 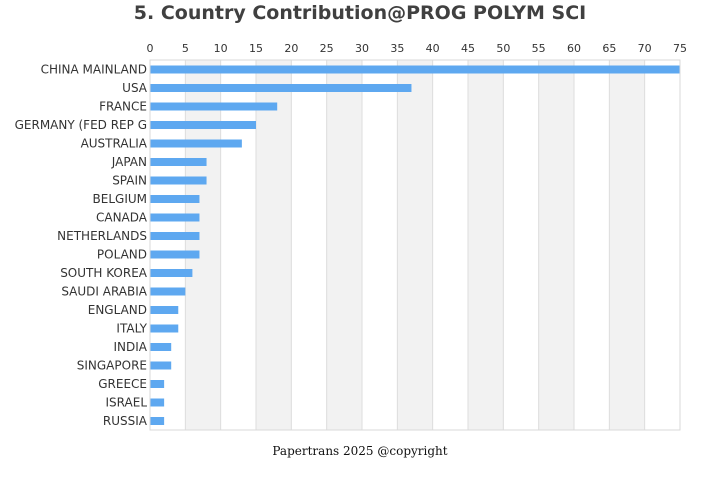 I want to click on category-label: SINGAPORE, so click(x=112, y=366).